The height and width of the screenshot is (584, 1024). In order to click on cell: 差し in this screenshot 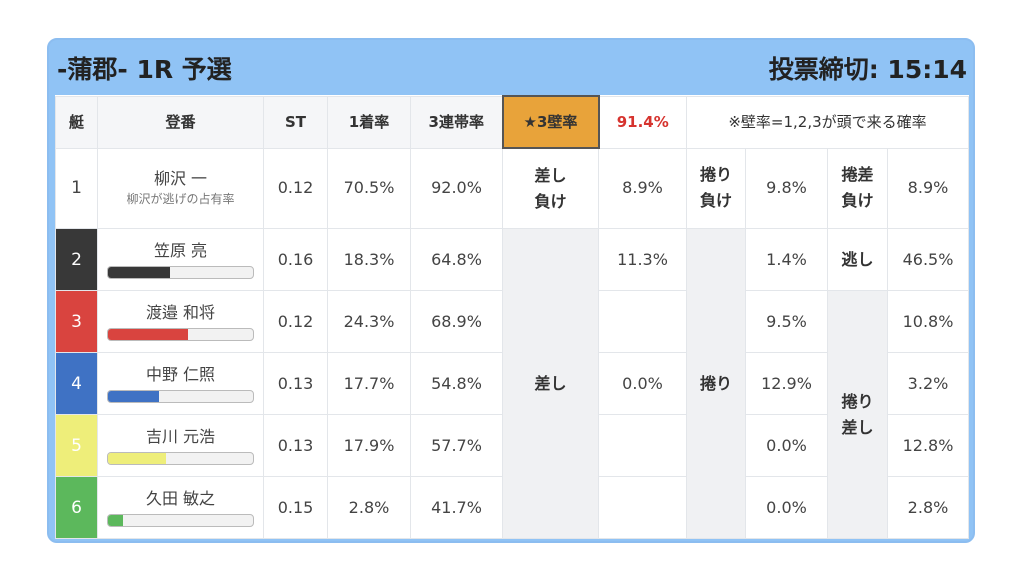, I will do `click(550, 383)`.